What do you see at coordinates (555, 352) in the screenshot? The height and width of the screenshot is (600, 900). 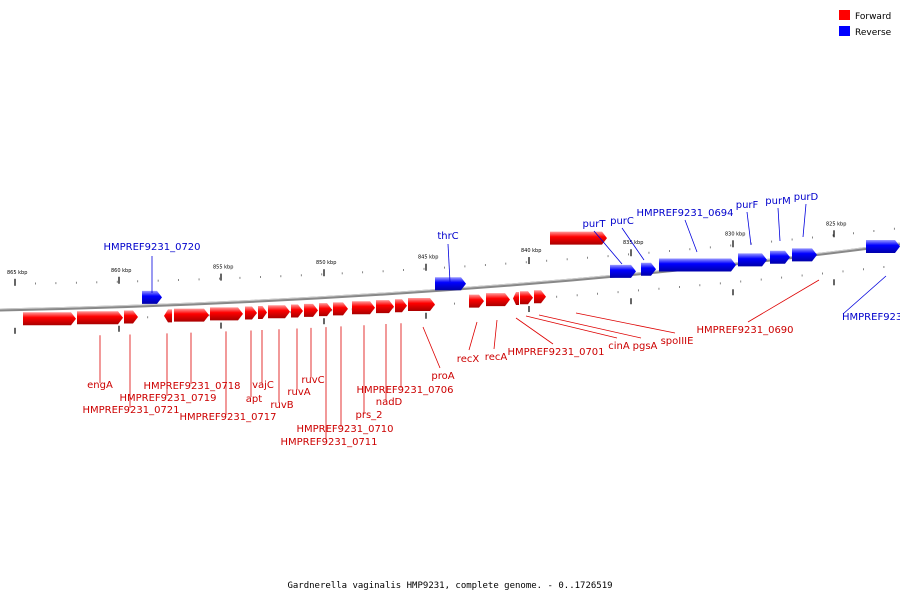 I see `forward-gene-label: HMPREF9231_0701` at bounding box center [555, 352].